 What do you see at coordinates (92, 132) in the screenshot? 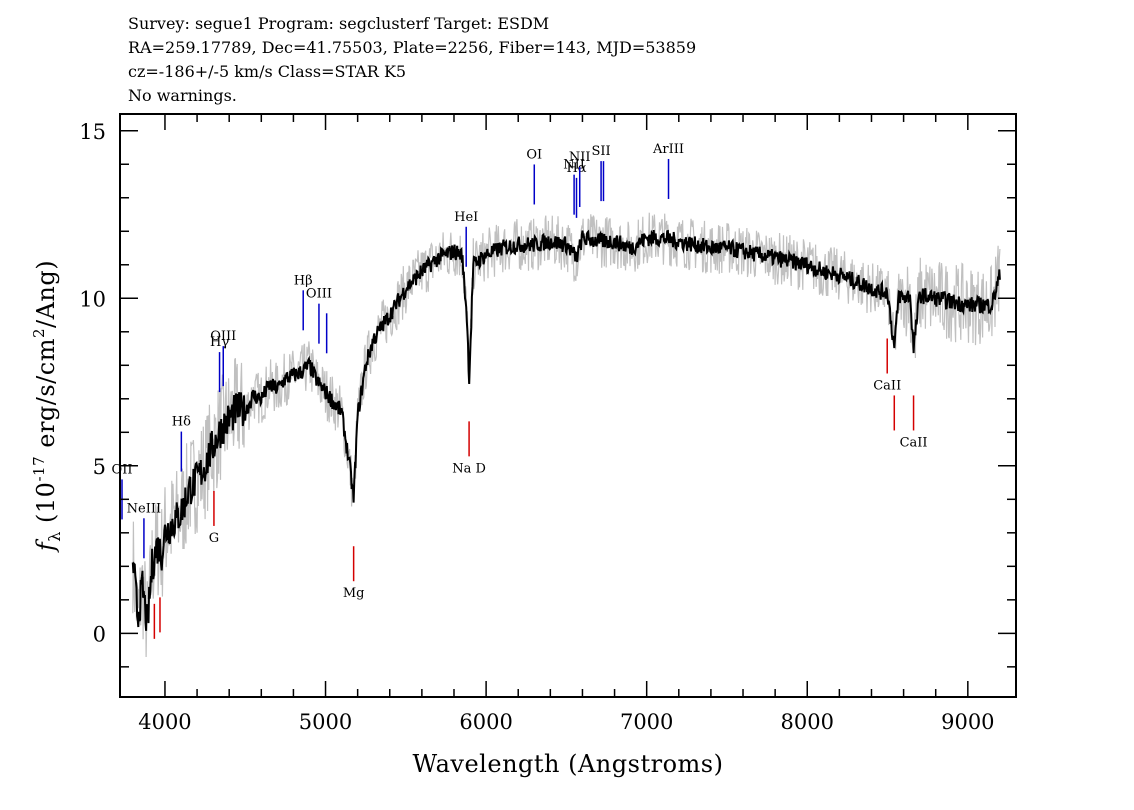
I see `y-tick-label: 15` at bounding box center [92, 132].